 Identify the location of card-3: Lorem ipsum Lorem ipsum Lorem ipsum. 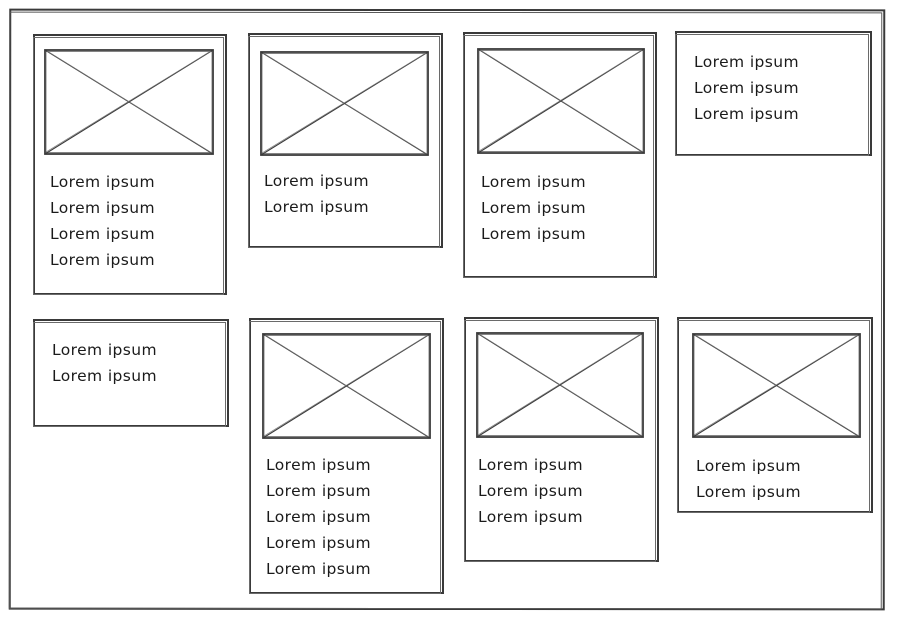
(560, 155).